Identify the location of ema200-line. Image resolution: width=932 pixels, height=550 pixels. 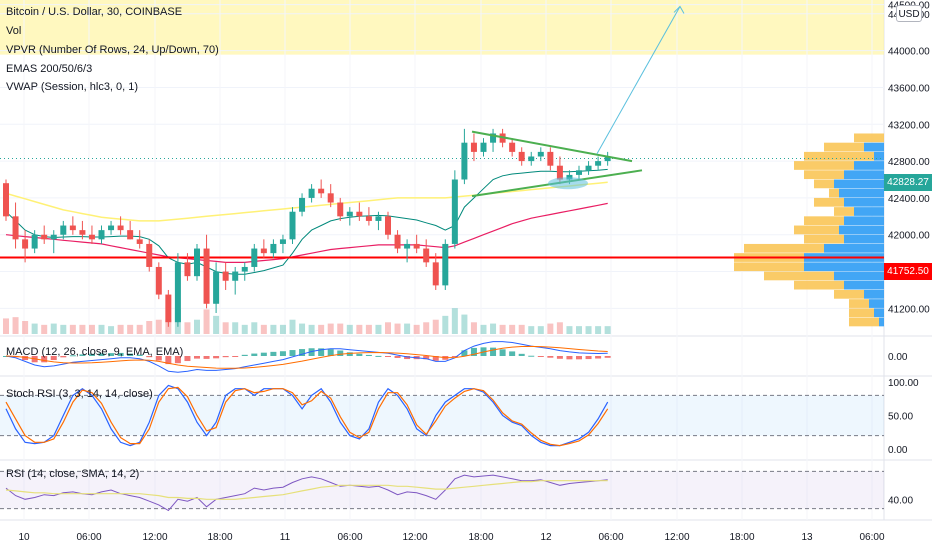
(306, 201).